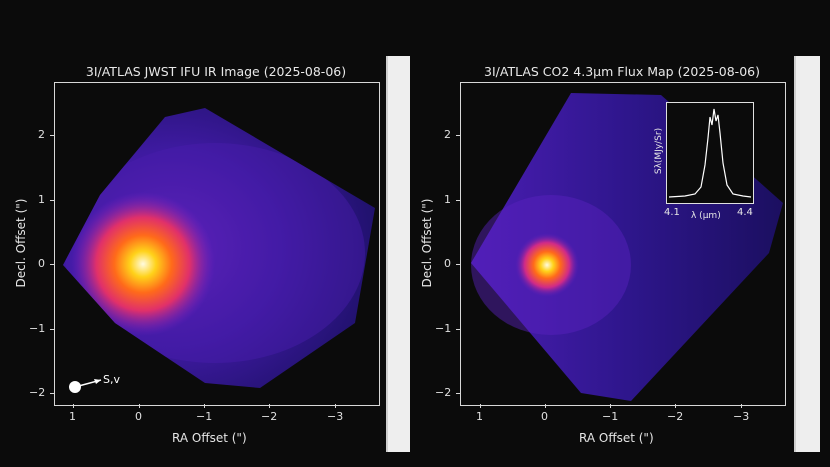  What do you see at coordinates (706, 216) in the screenshot?
I see `inset-xlabel: λ (µm)` at bounding box center [706, 216].